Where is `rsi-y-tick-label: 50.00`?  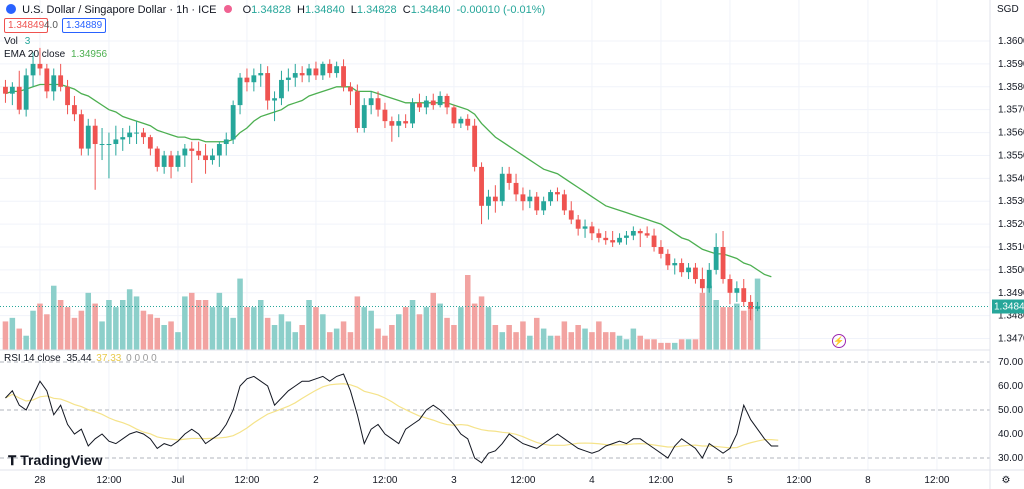 rsi-y-tick-label: 50.00 is located at coordinates (1010, 410).